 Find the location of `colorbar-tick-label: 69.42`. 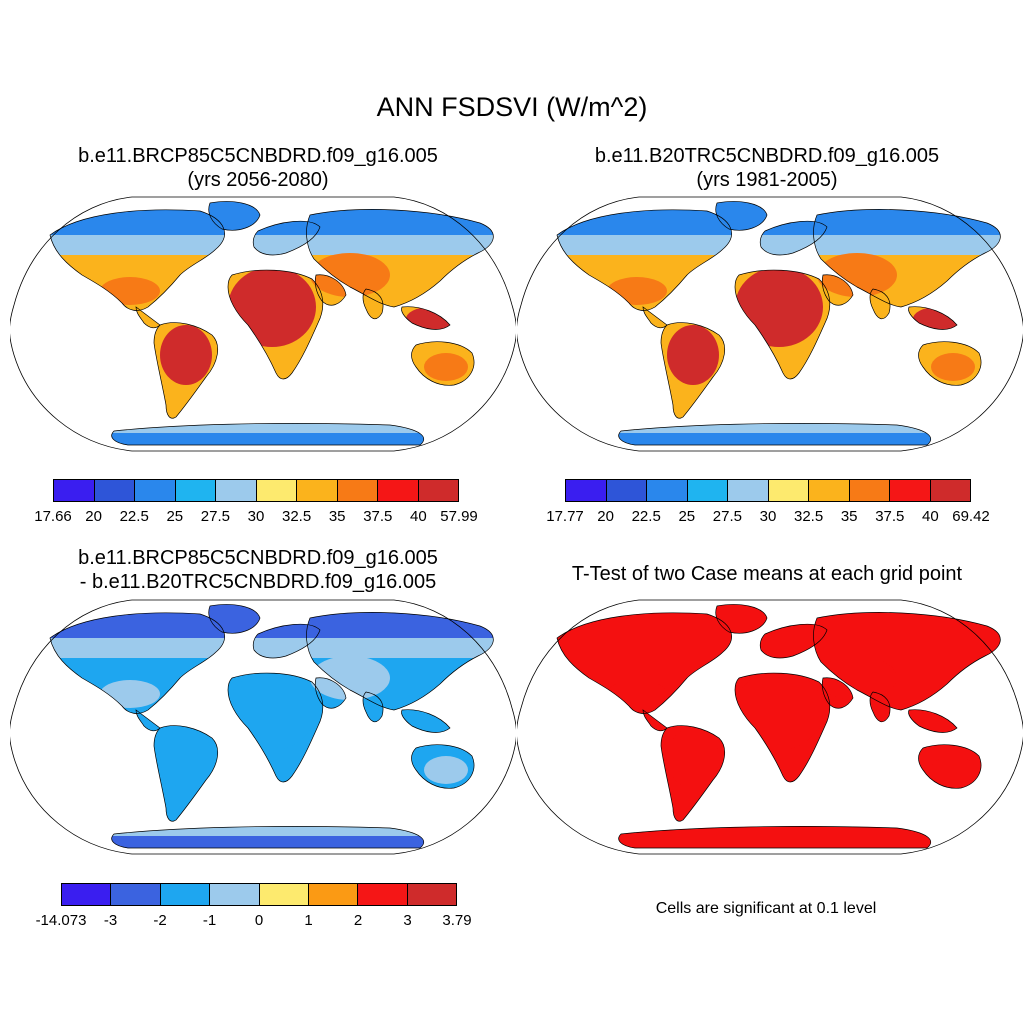

colorbar-tick-label: 69.42 is located at coordinates (971, 516).